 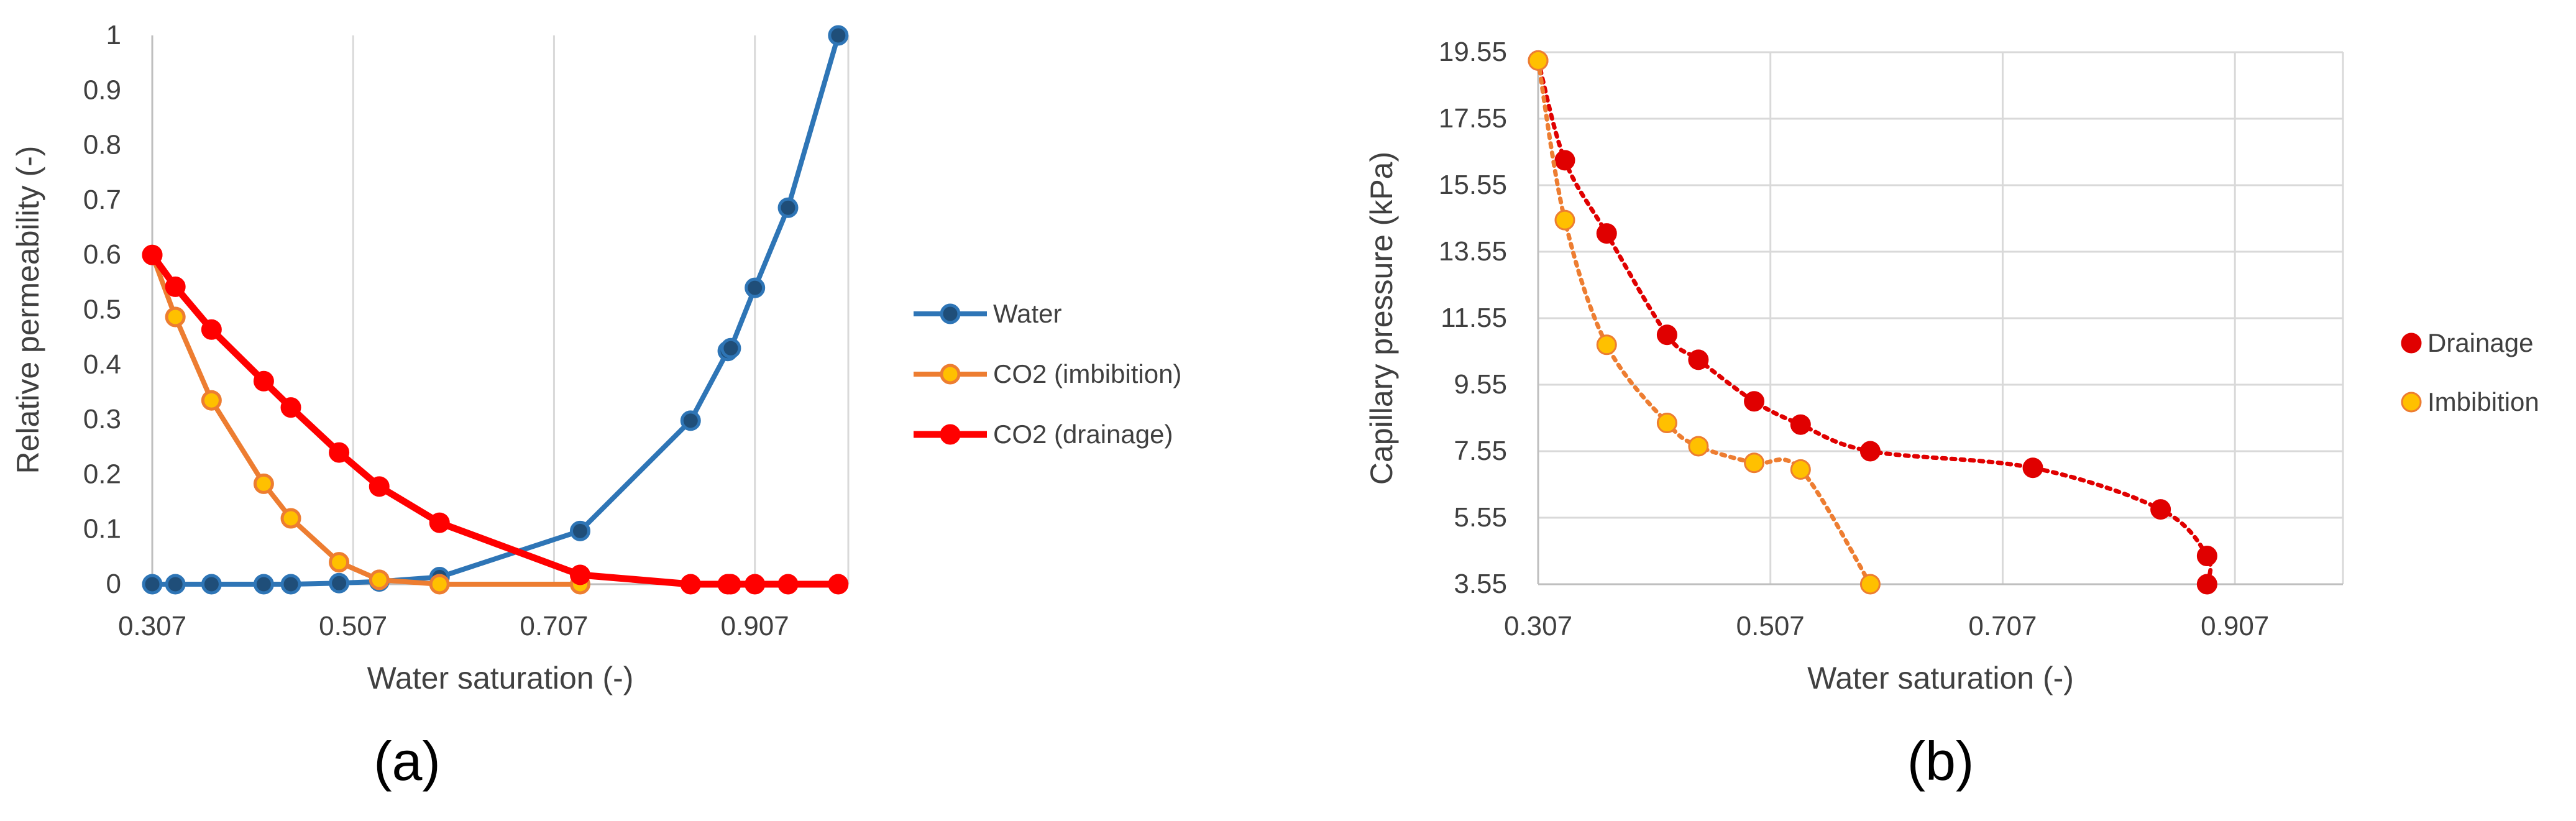 What do you see at coordinates (1473, 185) in the screenshot?
I see `y-tick-label: 15.55` at bounding box center [1473, 185].